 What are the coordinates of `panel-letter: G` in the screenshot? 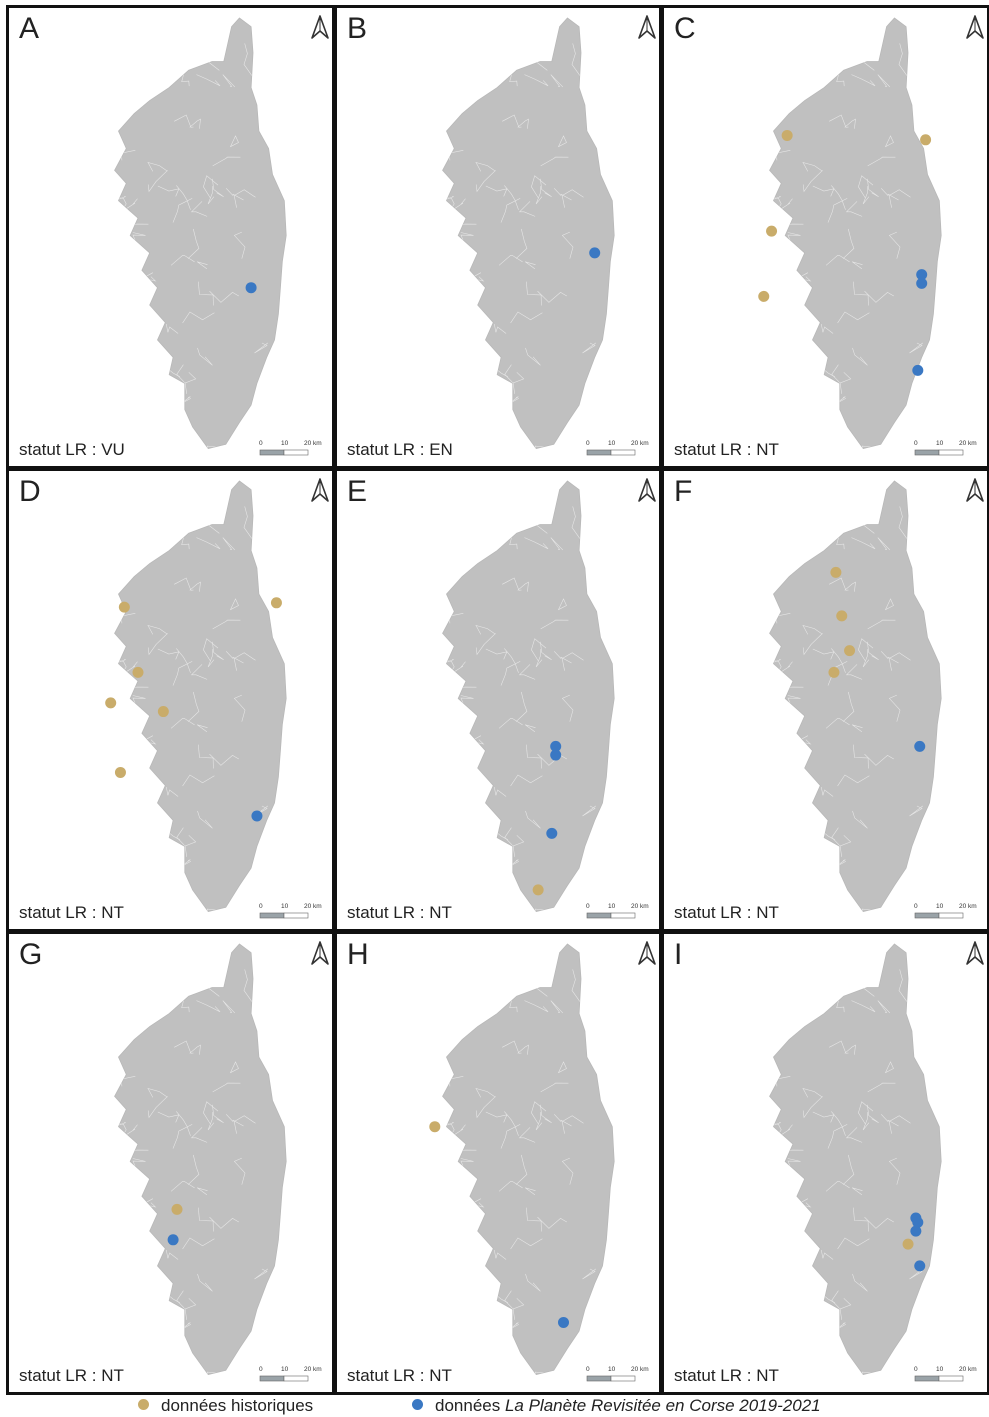 It's located at (31, 954).